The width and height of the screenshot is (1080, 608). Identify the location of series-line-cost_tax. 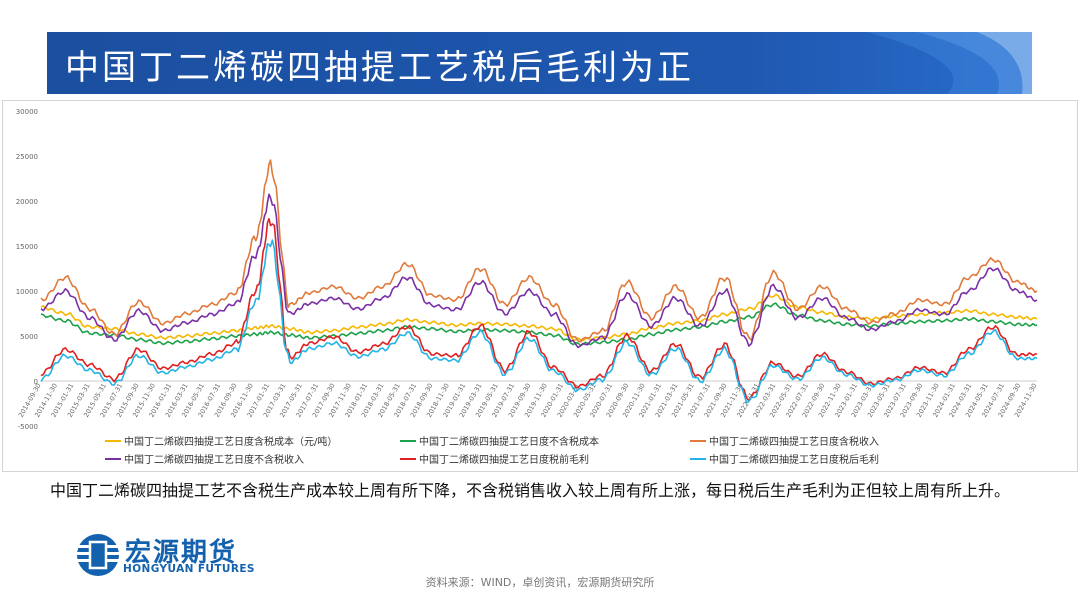
(539, 317).